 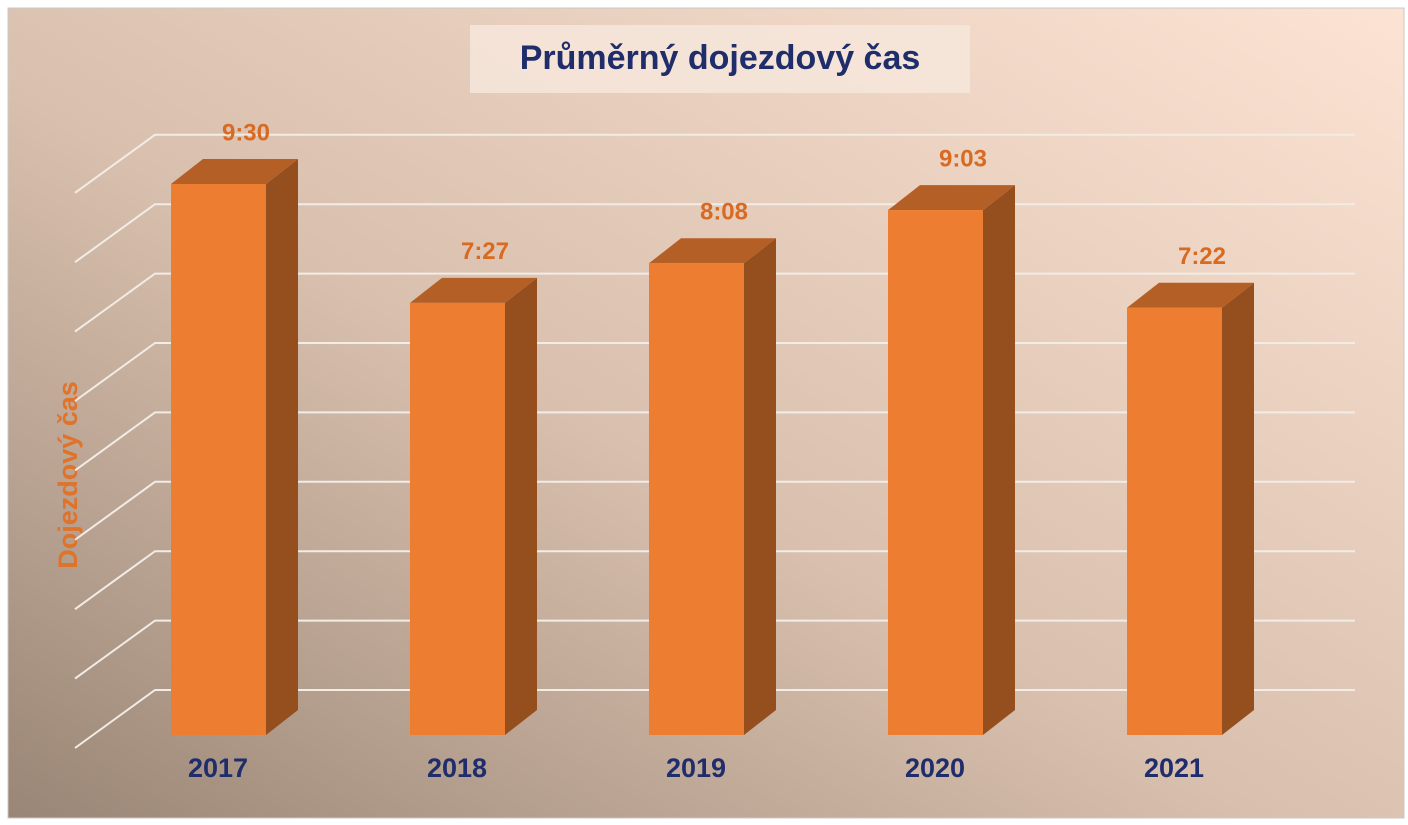 I want to click on value-label: 8:08, so click(x=724, y=212).